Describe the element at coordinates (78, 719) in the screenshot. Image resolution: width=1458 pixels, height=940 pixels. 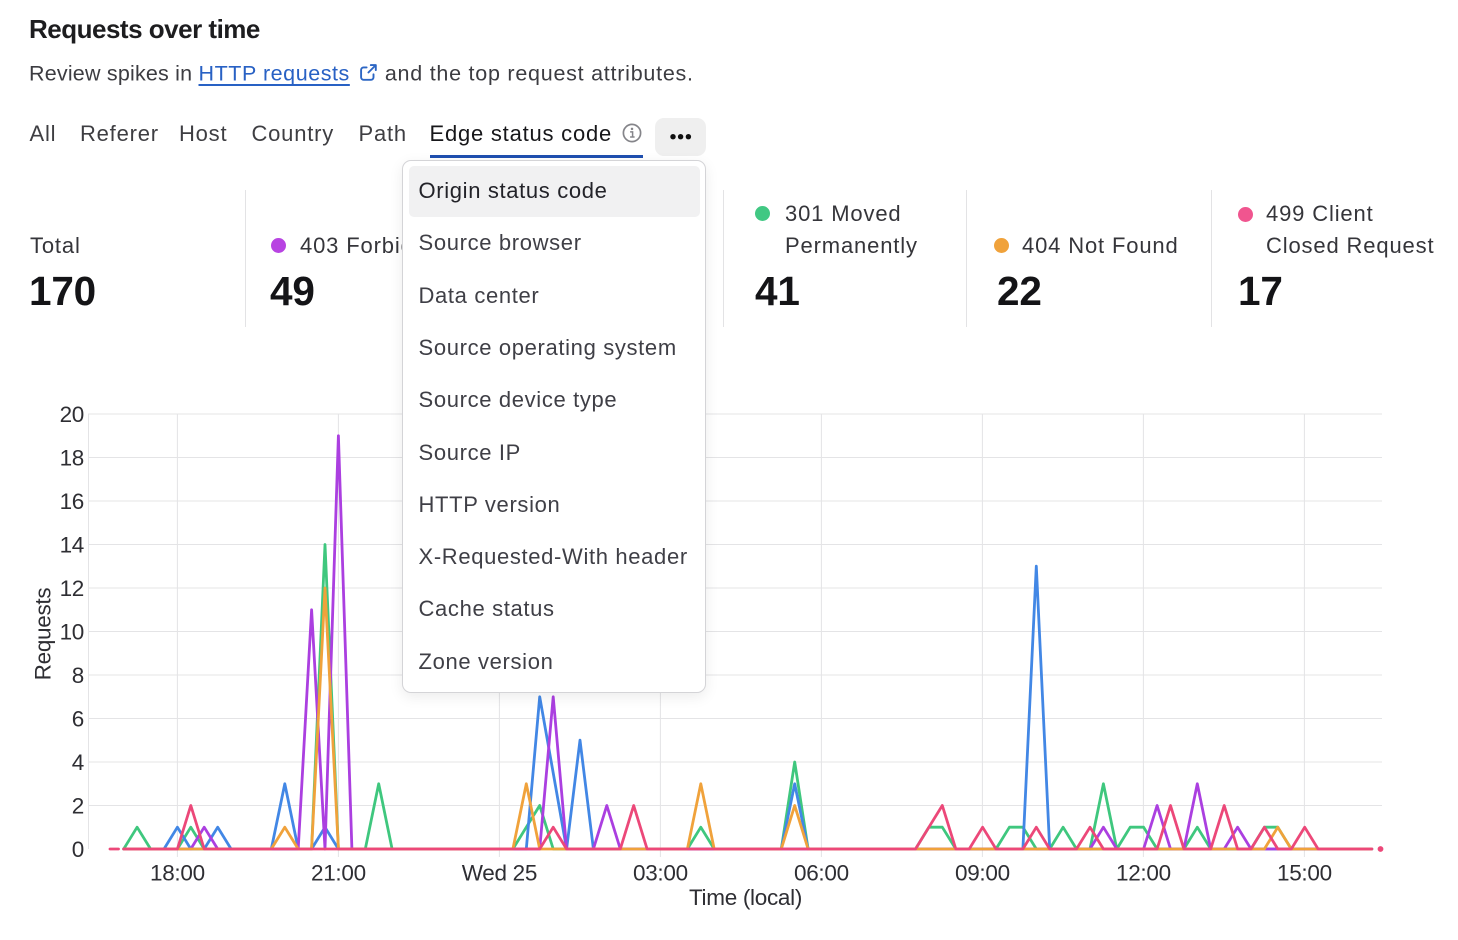
I see `svg-text: 6` at that location.